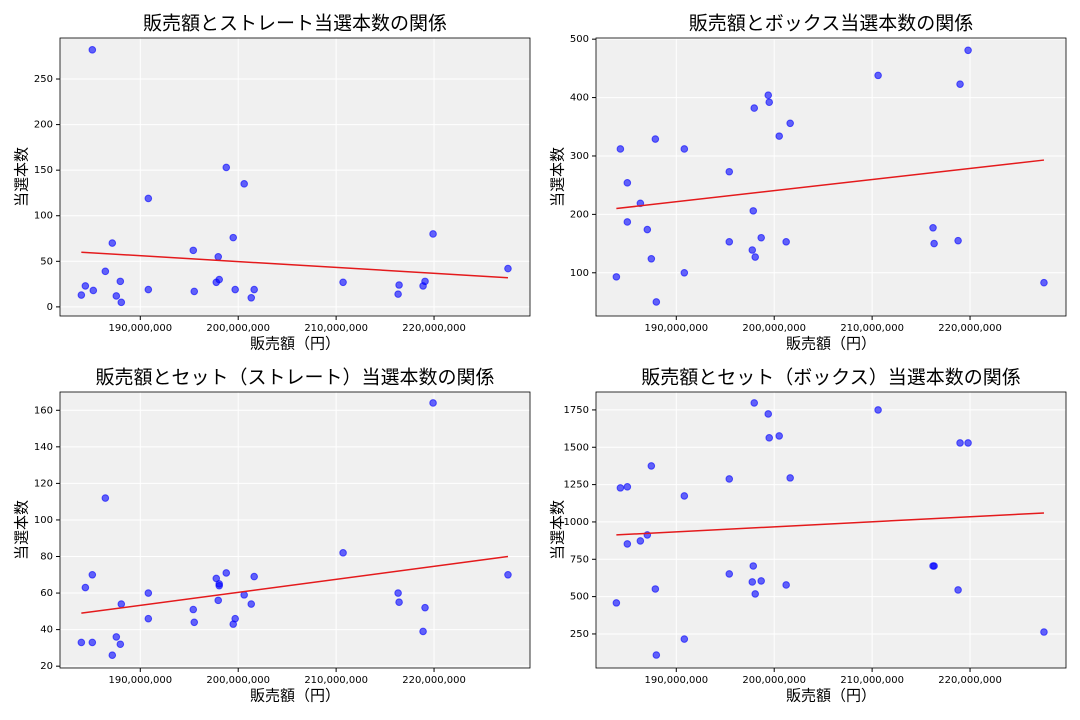 The height and width of the screenshot is (720, 1080). Describe the element at coordinates (46, 593) in the screenshot. I see `y-tick-label: 60` at that location.